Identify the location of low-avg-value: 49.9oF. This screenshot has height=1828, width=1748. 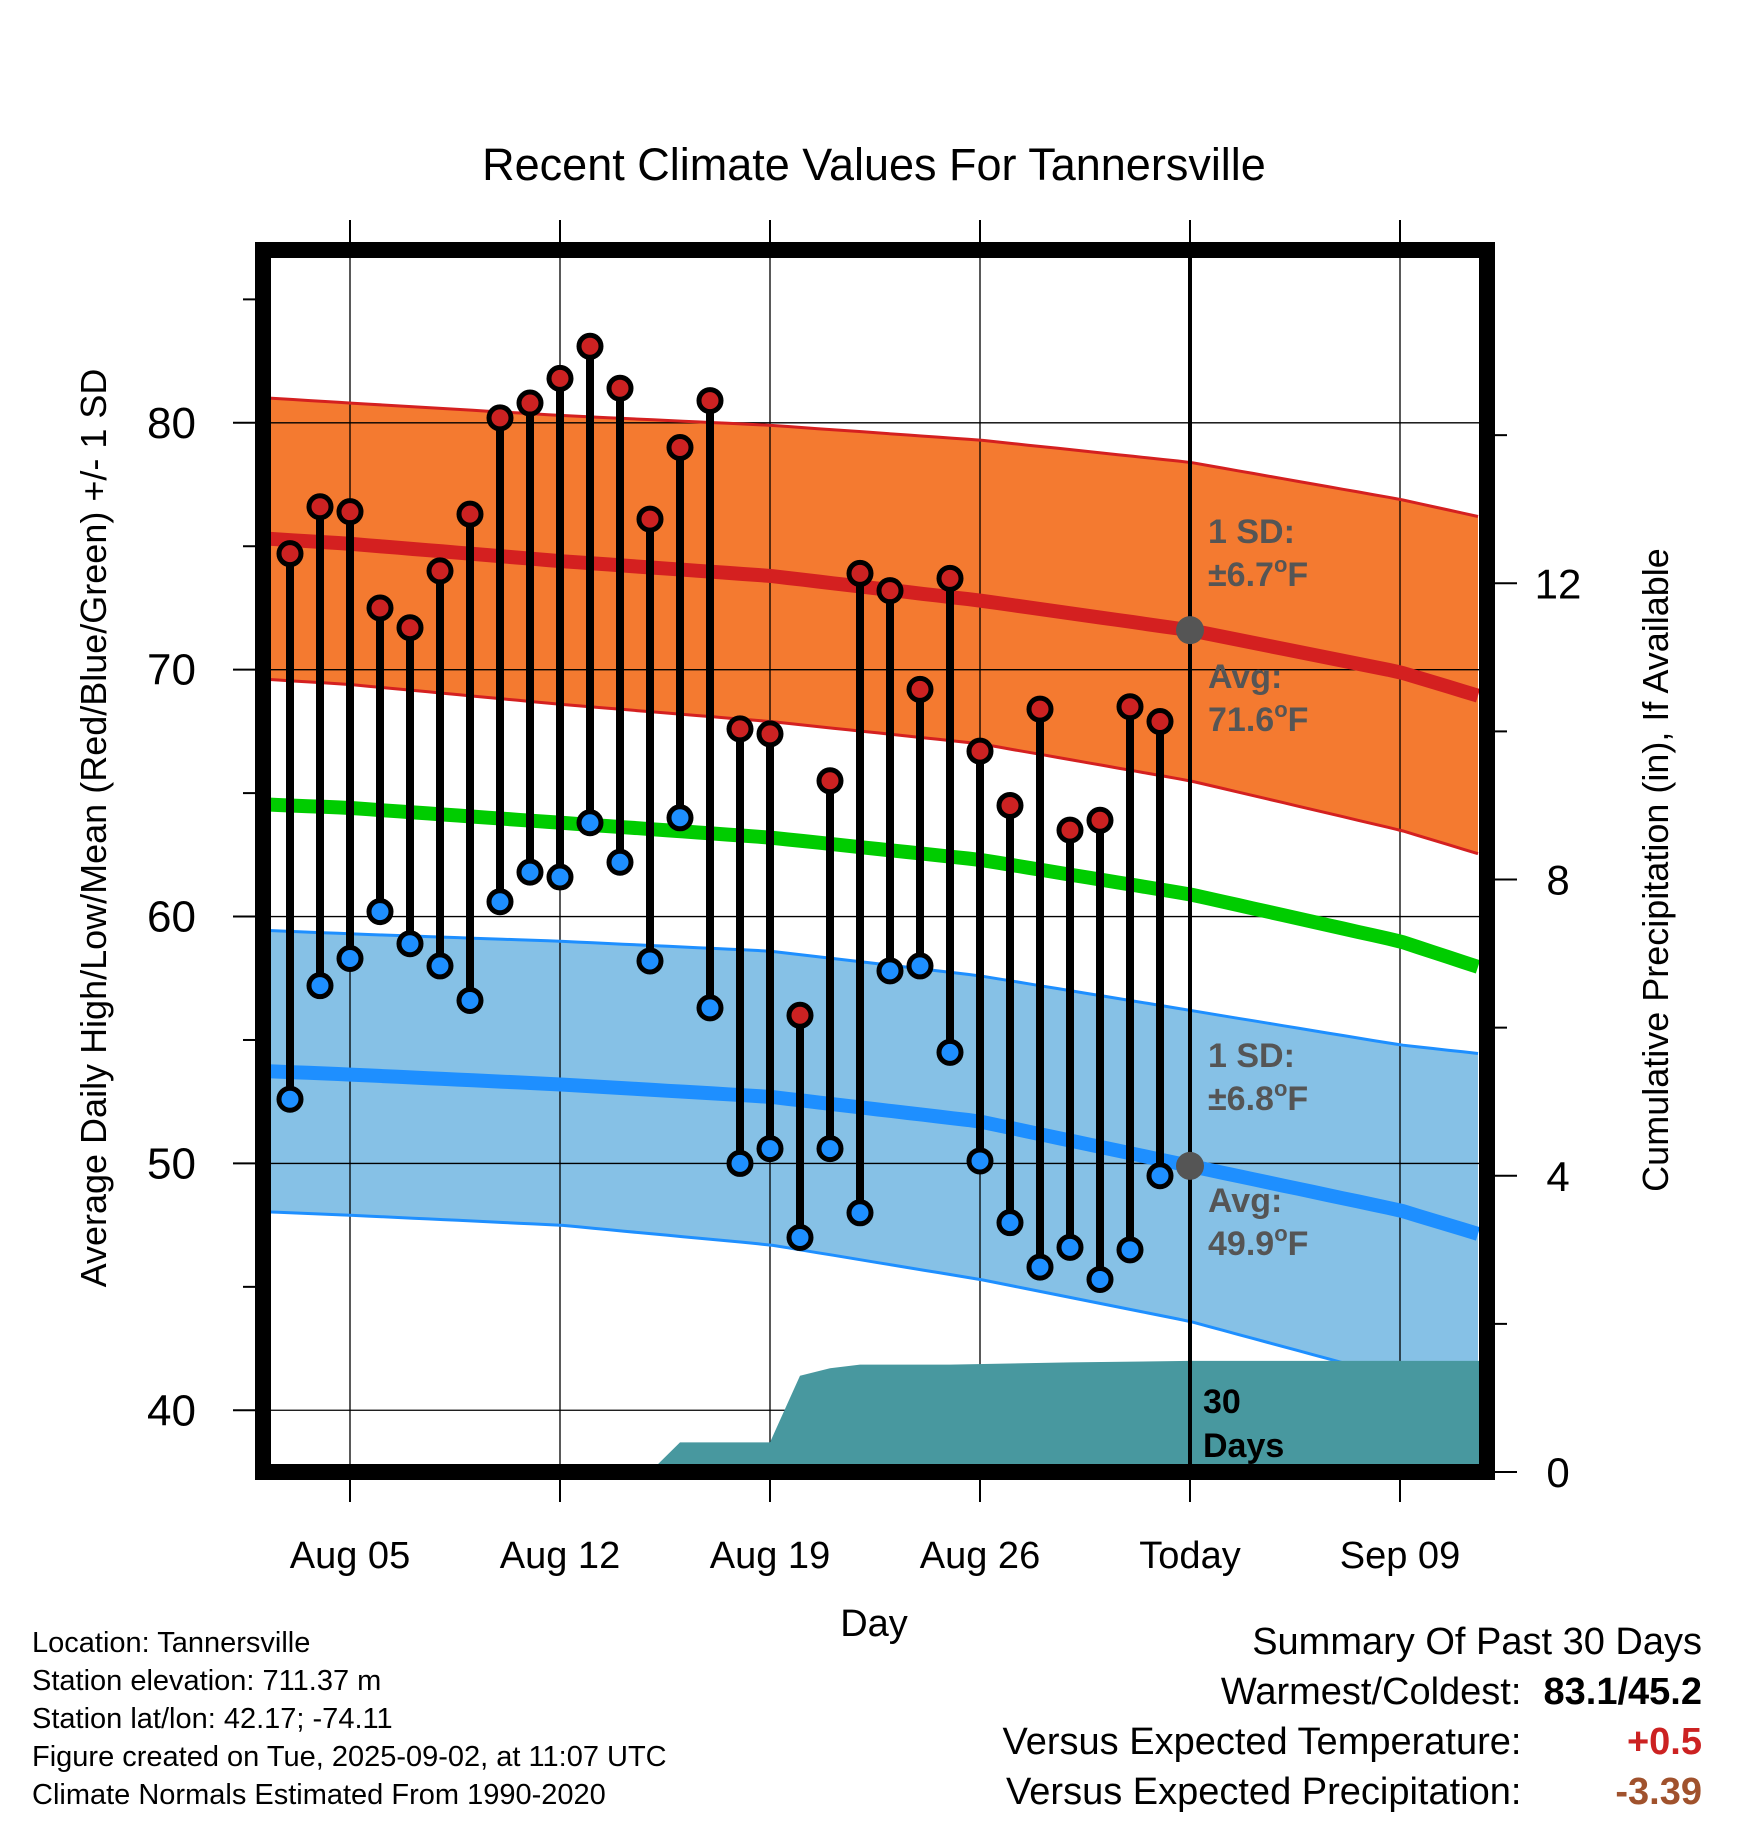
(1258, 1242).